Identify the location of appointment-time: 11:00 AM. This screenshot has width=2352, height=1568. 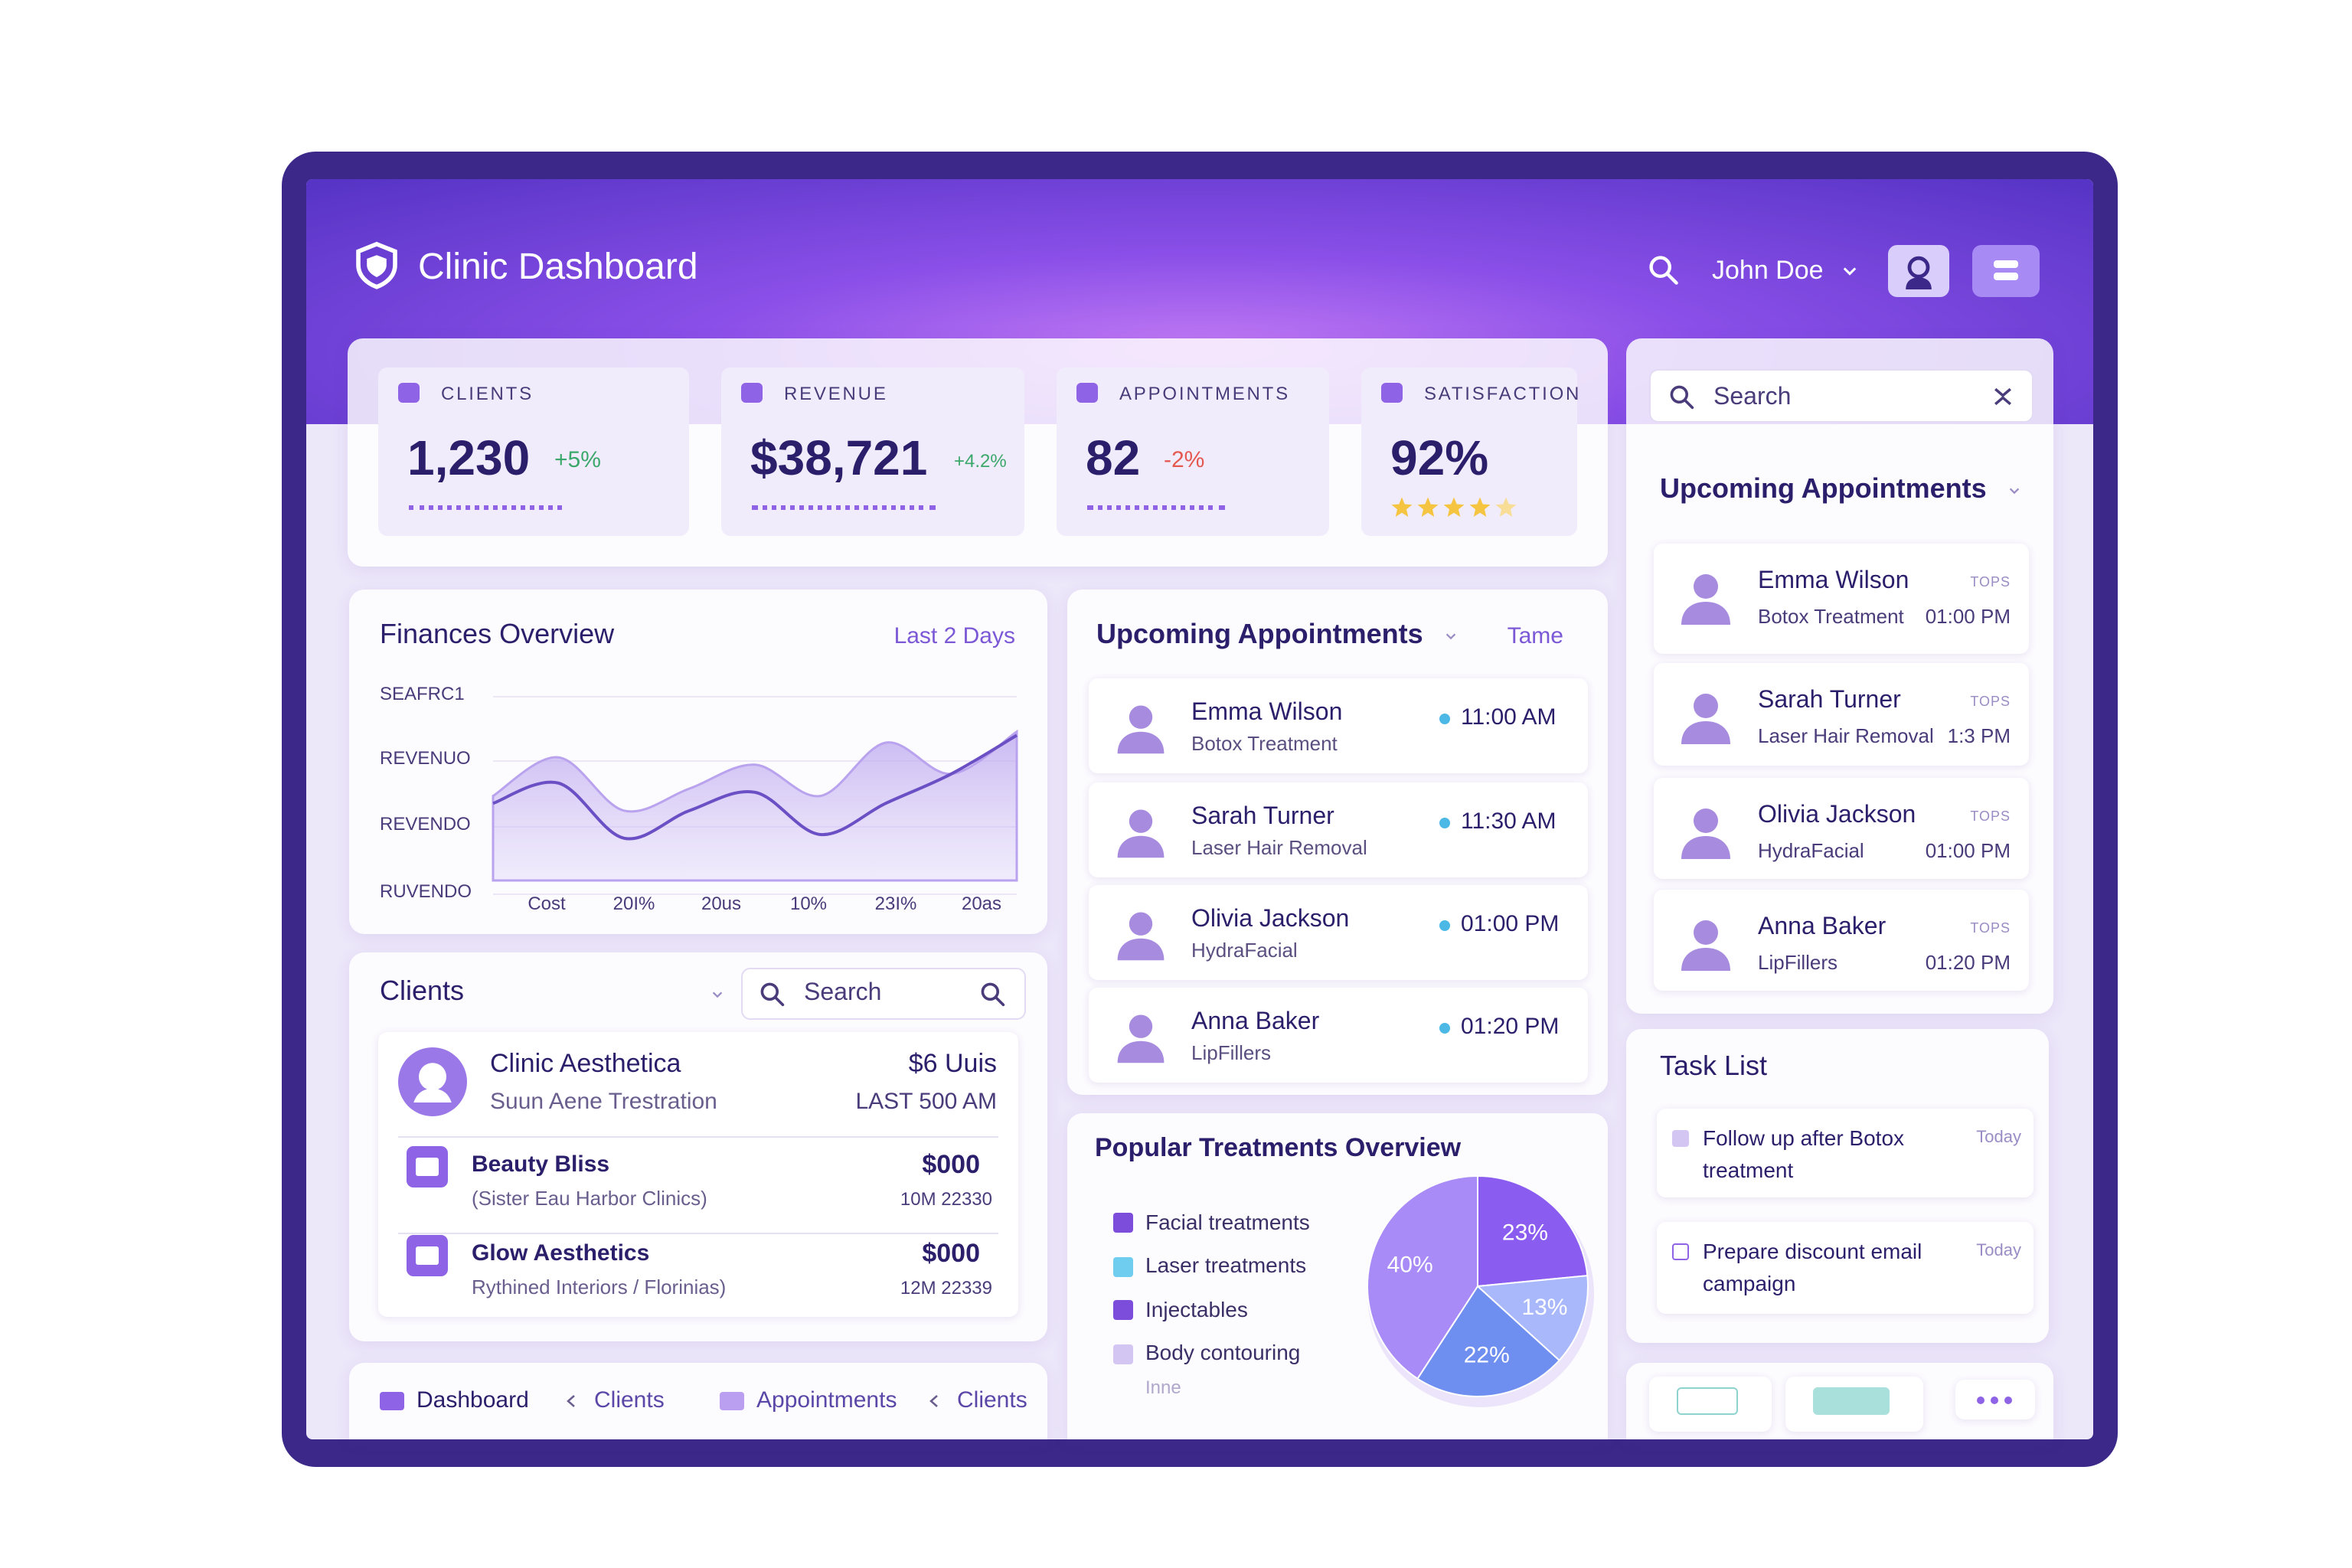
(1509, 717).